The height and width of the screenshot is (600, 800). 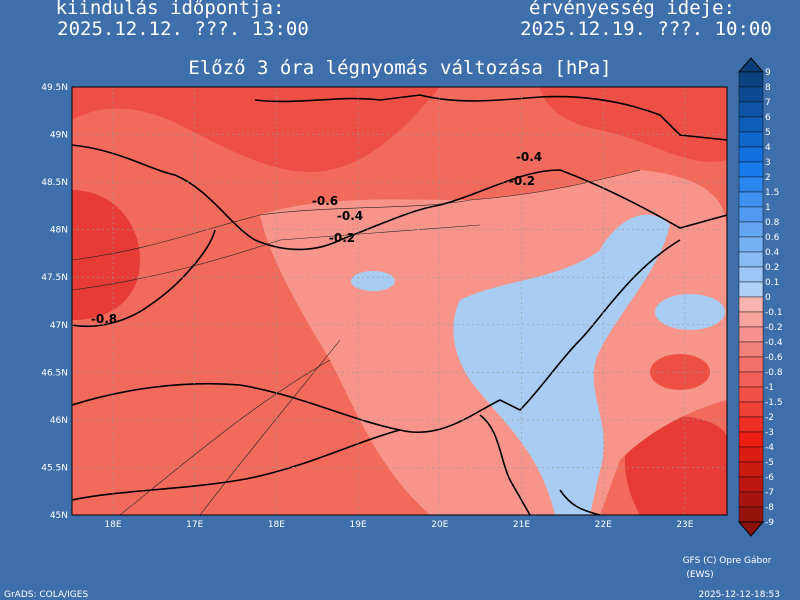 I want to click on colorbar-label: 9, so click(x=768, y=73).